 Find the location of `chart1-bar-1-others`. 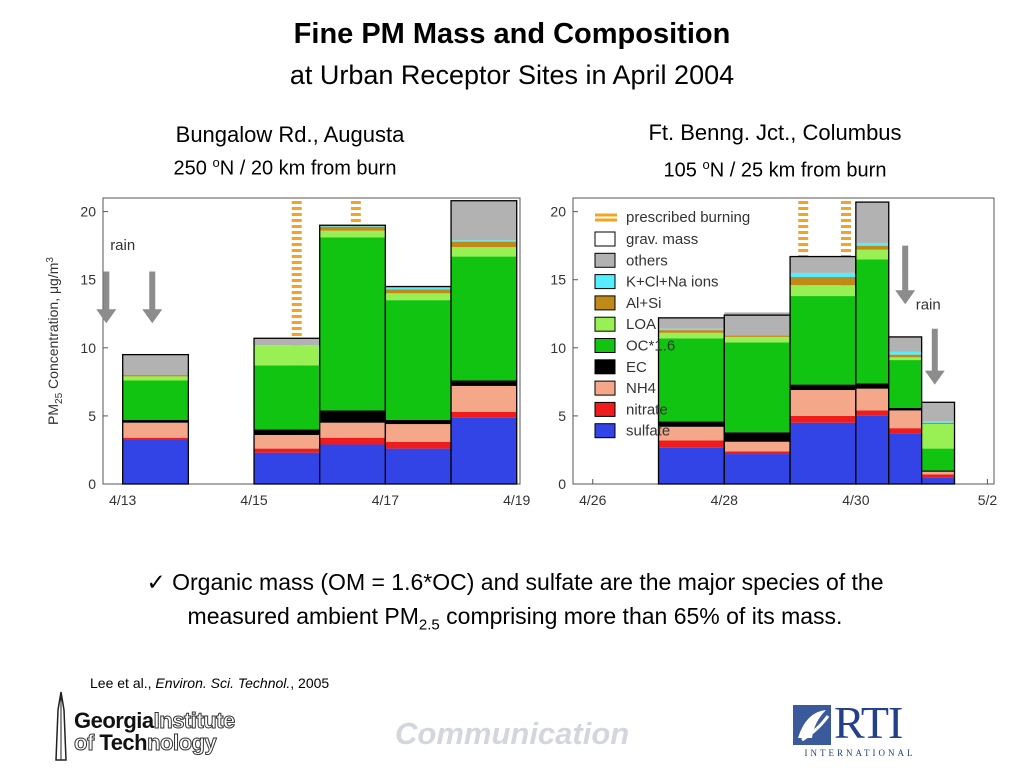

chart1-bar-1-others is located at coordinates (287, 342).